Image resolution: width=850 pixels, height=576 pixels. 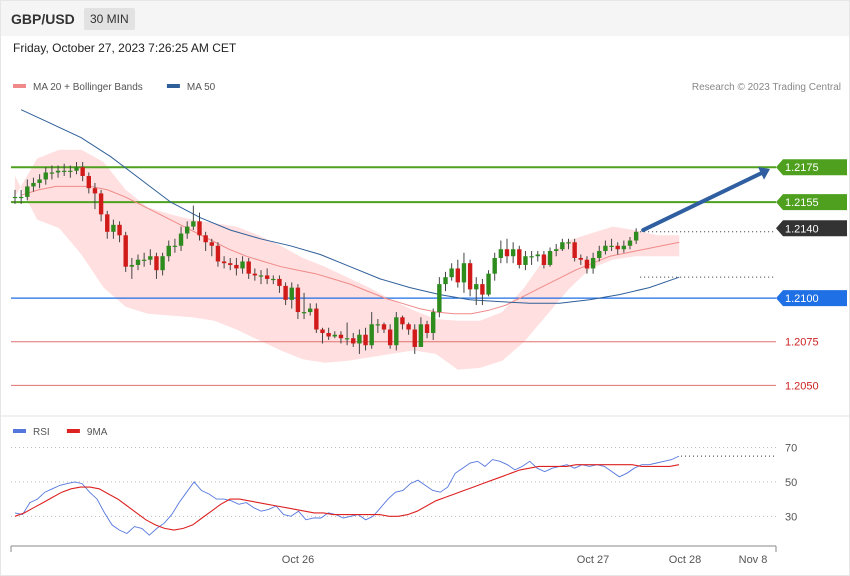 I want to click on rsi-tick-label: 70, so click(x=791, y=449).